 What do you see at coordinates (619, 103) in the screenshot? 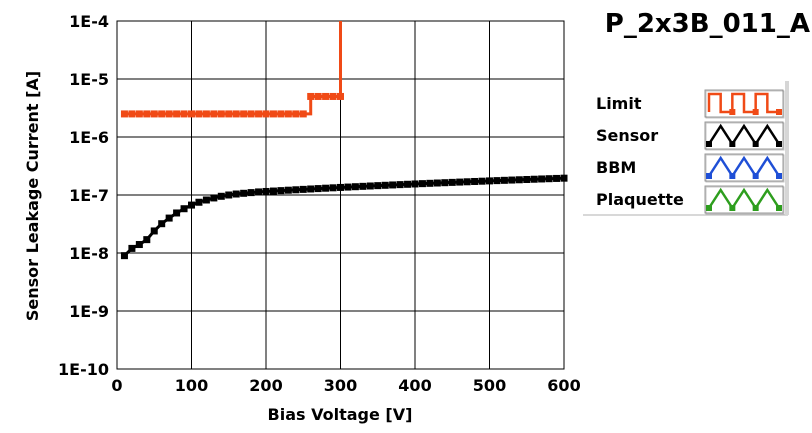
I see `legend-label: Limit` at bounding box center [619, 103].